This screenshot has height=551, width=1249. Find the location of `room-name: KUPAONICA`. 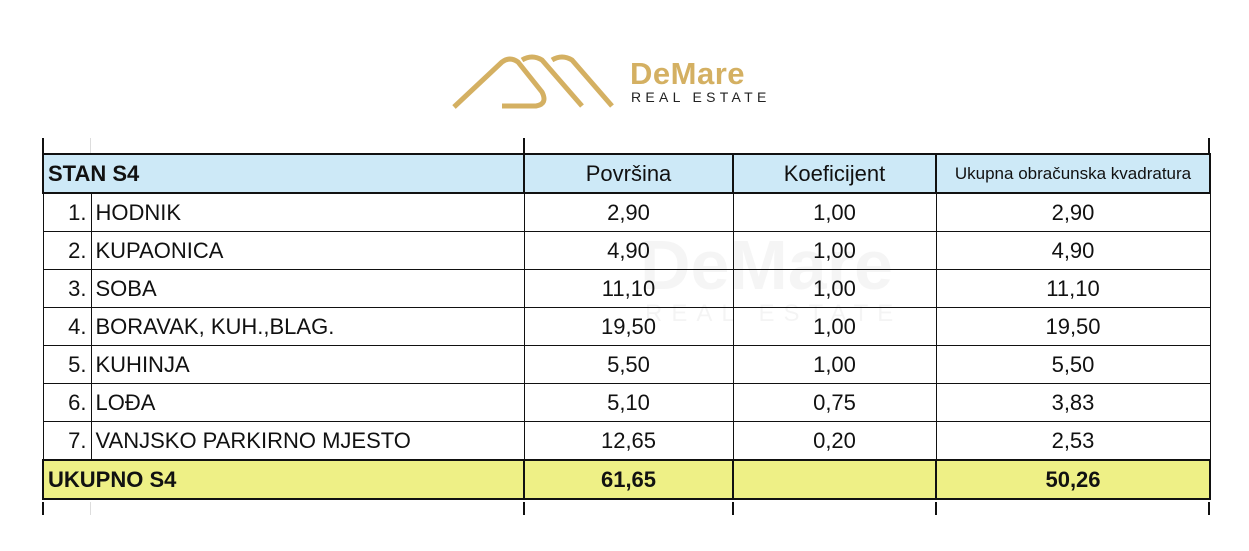

room-name: KUPAONICA is located at coordinates (307, 250).